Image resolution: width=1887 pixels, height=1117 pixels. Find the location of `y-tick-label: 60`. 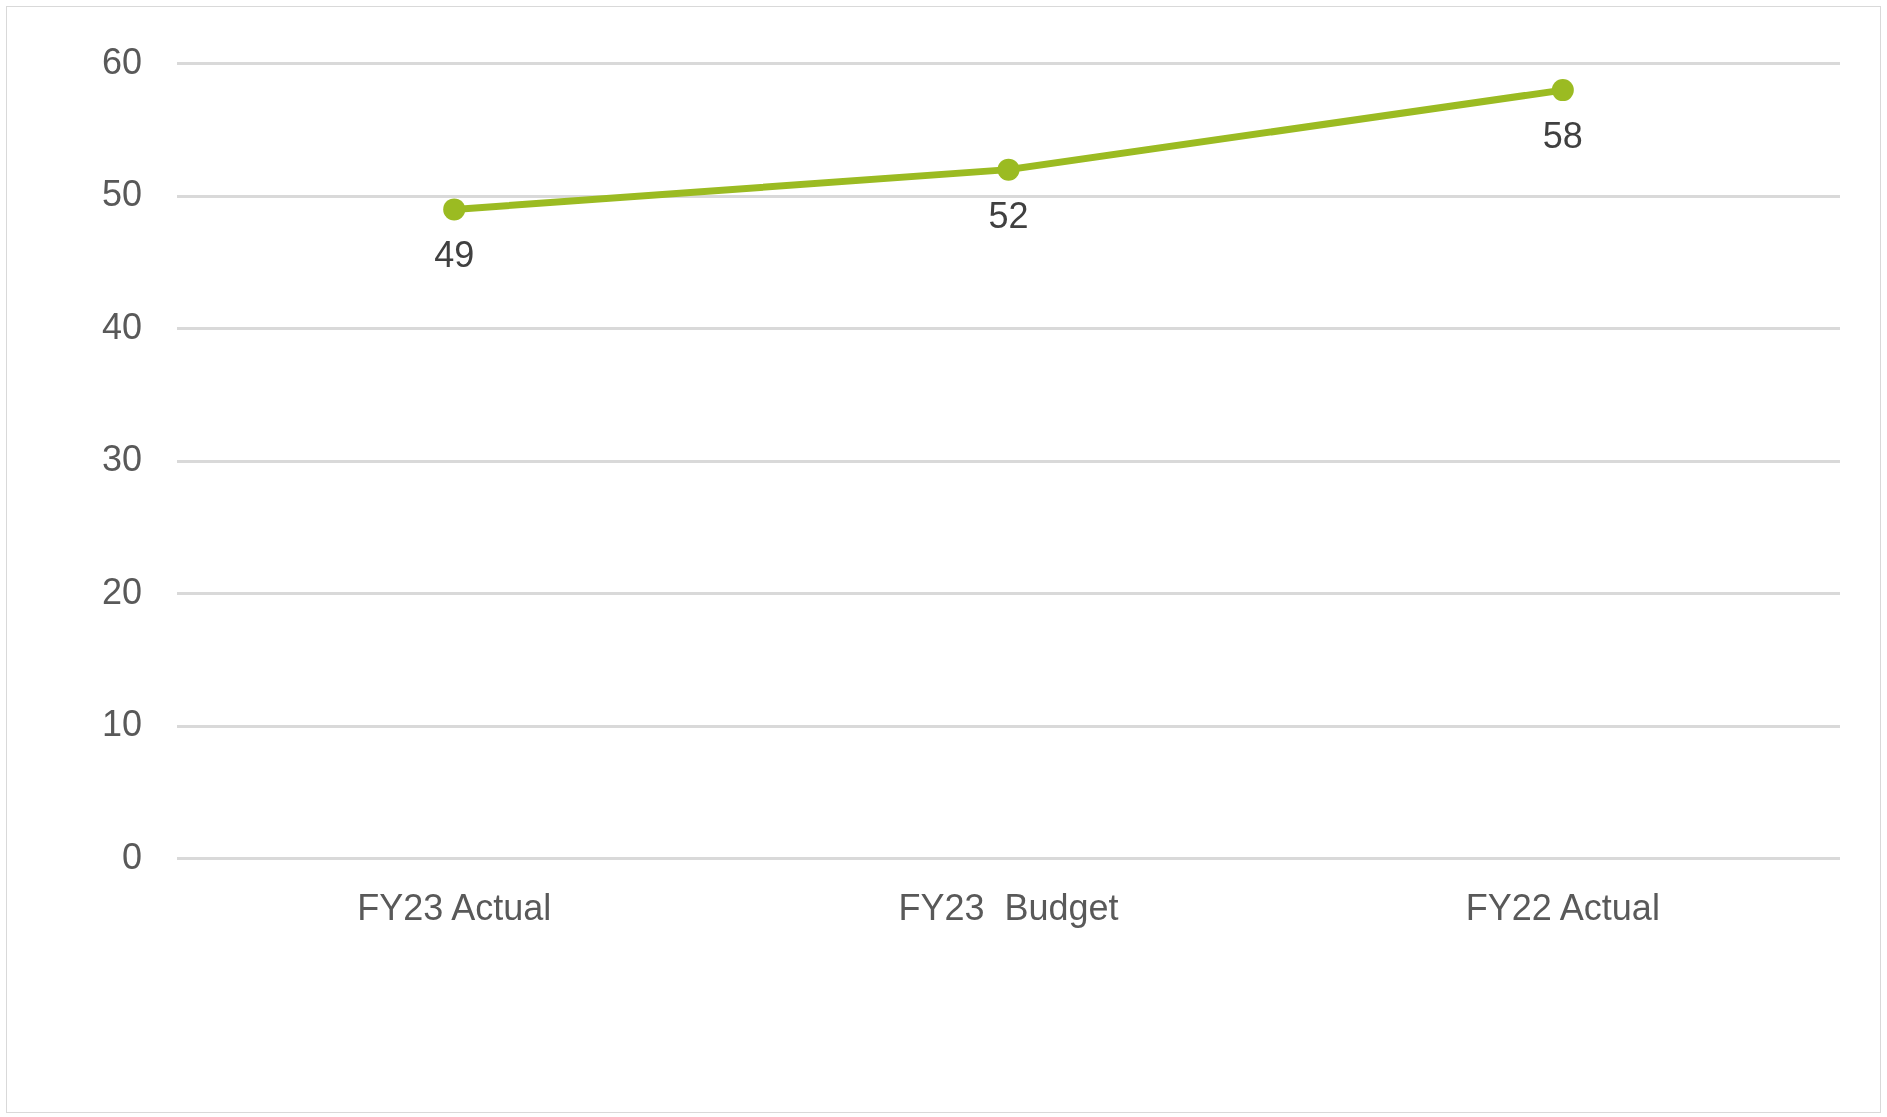

y-tick-label: 60 is located at coordinates (122, 61).